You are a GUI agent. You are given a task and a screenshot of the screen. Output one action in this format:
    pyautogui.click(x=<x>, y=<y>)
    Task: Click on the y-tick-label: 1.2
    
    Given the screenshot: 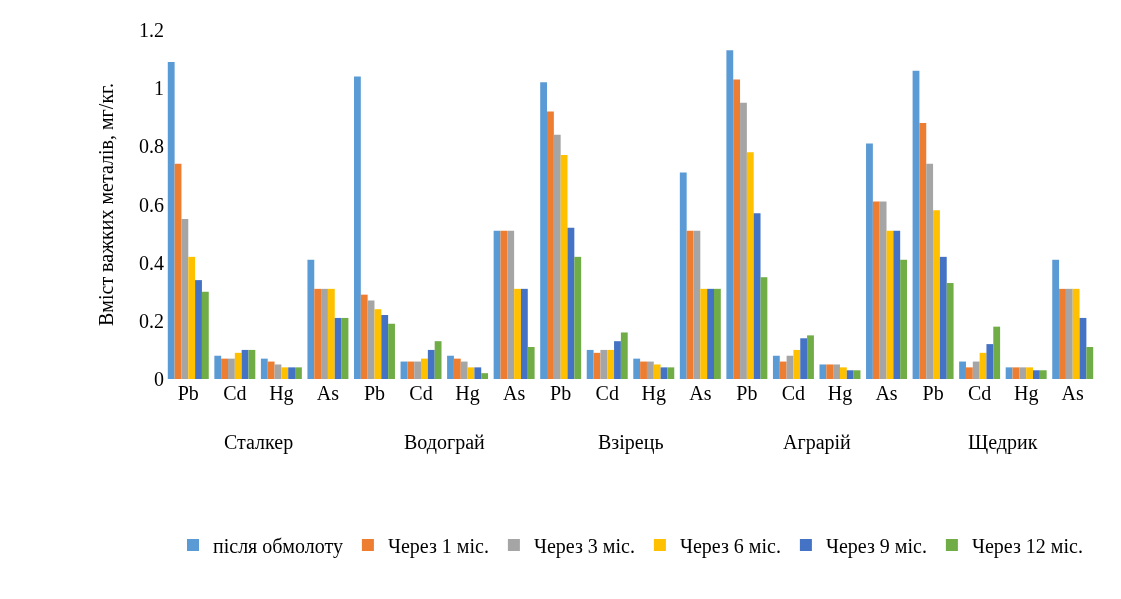 What is the action you would take?
    pyautogui.click(x=151, y=30)
    